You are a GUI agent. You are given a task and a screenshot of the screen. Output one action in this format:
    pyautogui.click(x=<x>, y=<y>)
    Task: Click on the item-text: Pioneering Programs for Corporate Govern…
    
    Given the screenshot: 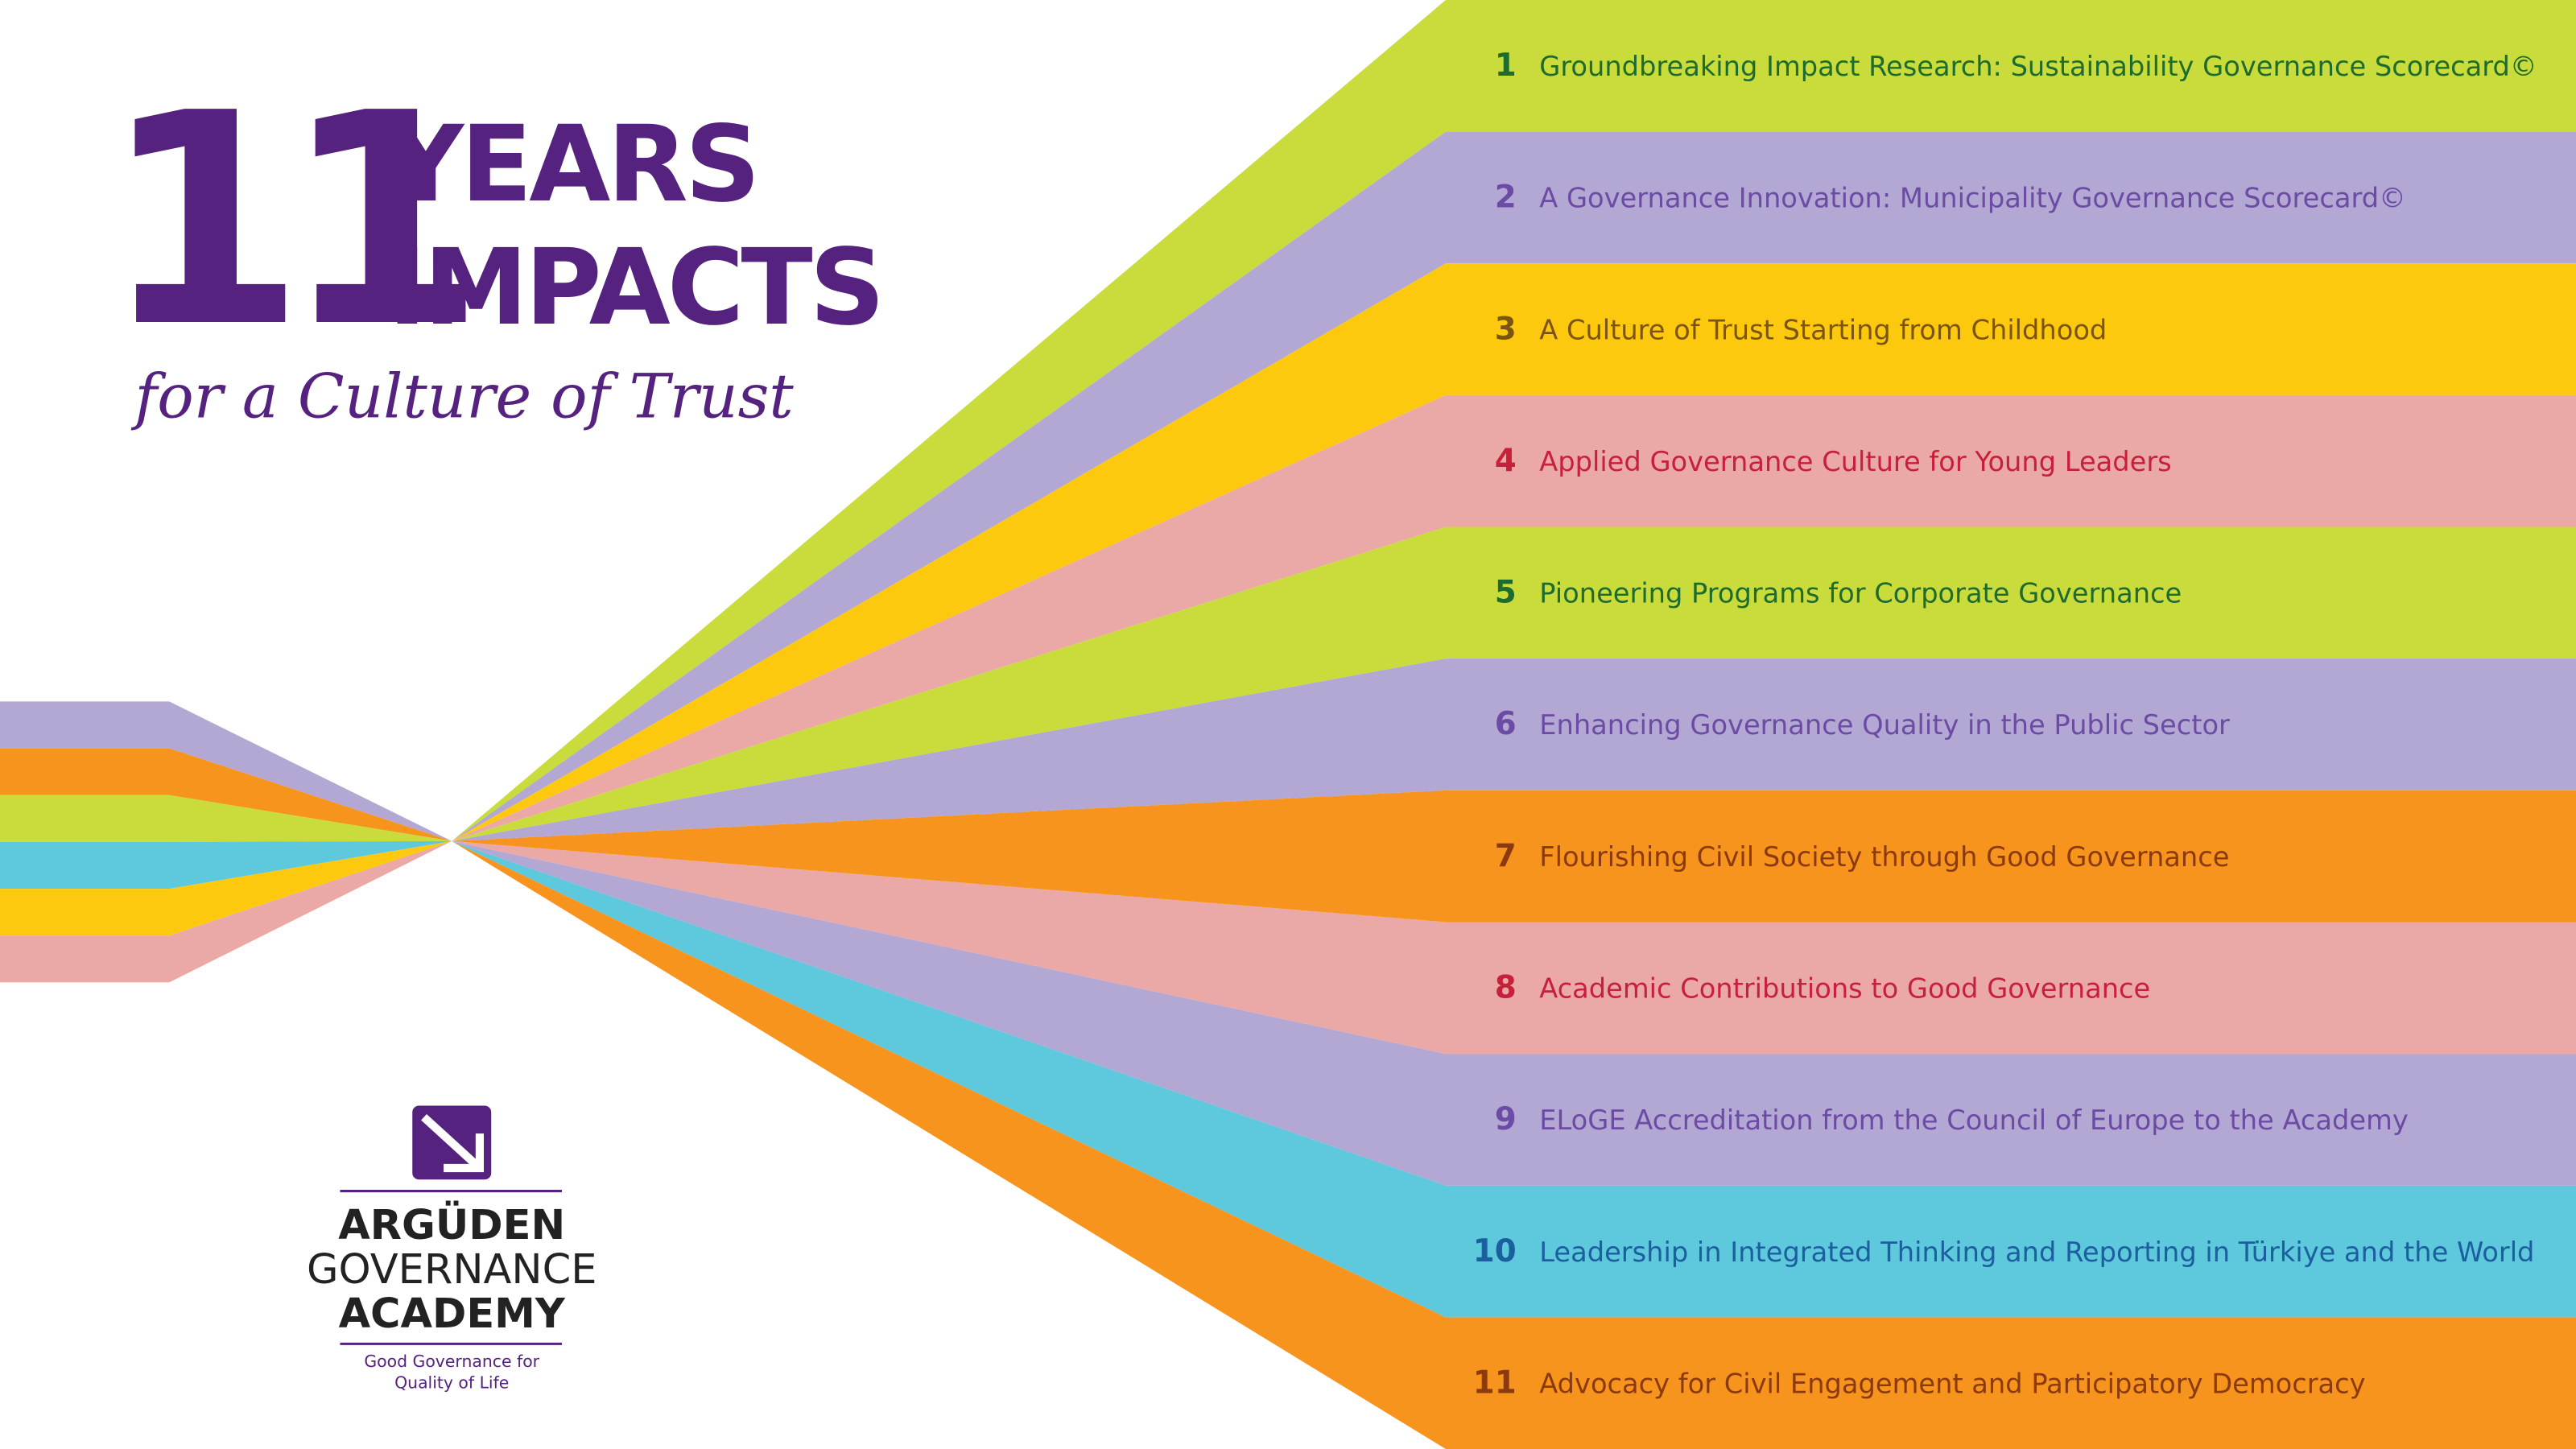 What is the action you would take?
    pyautogui.click(x=1860, y=593)
    